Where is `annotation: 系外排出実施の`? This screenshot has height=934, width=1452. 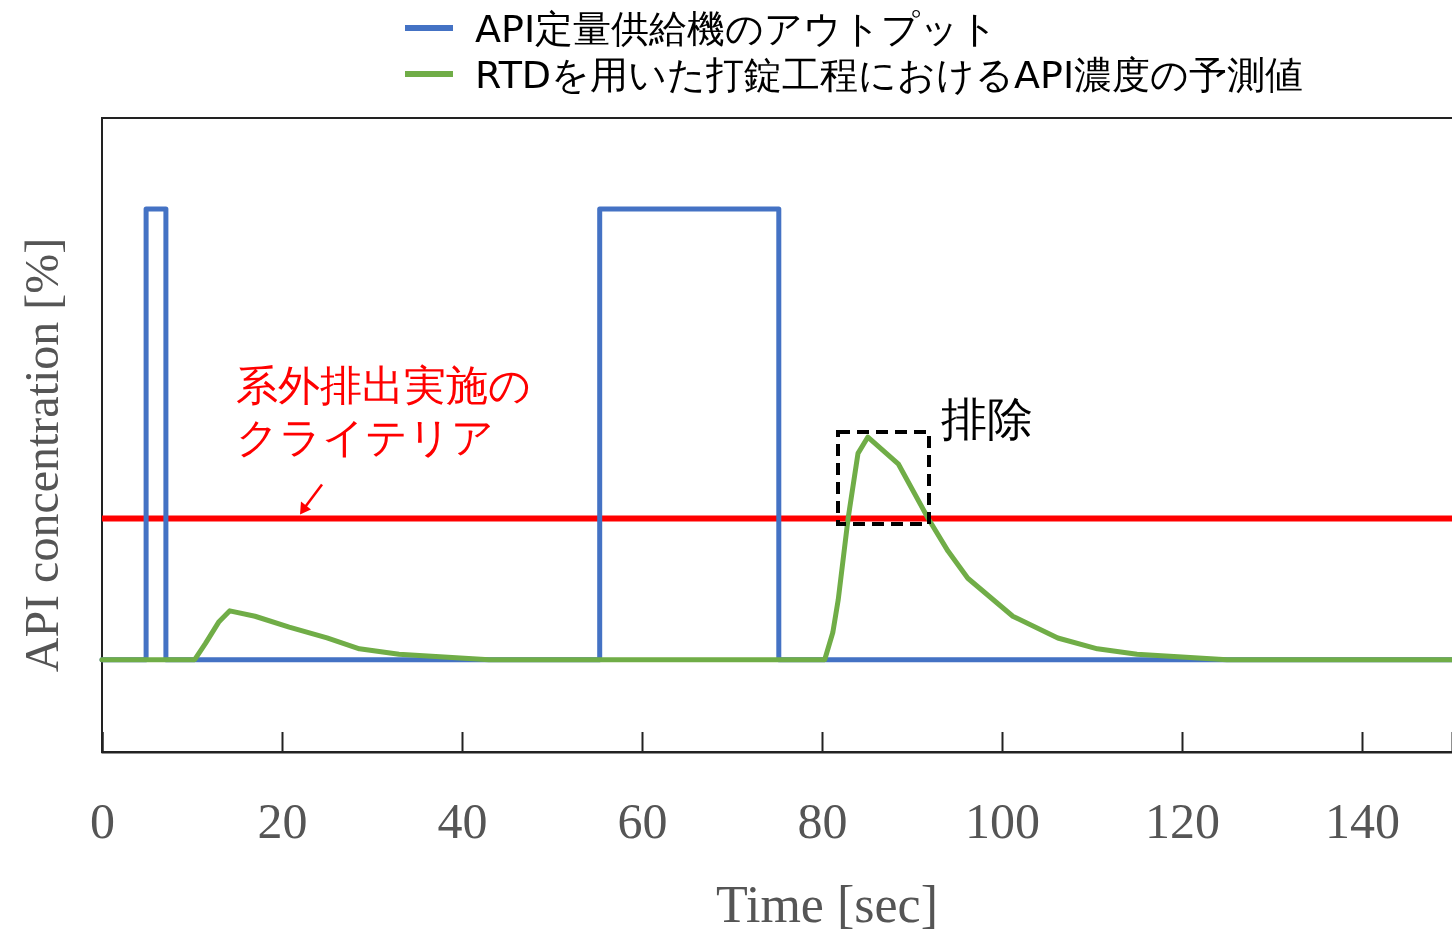 annotation: 系外排出実施の is located at coordinates (383, 385).